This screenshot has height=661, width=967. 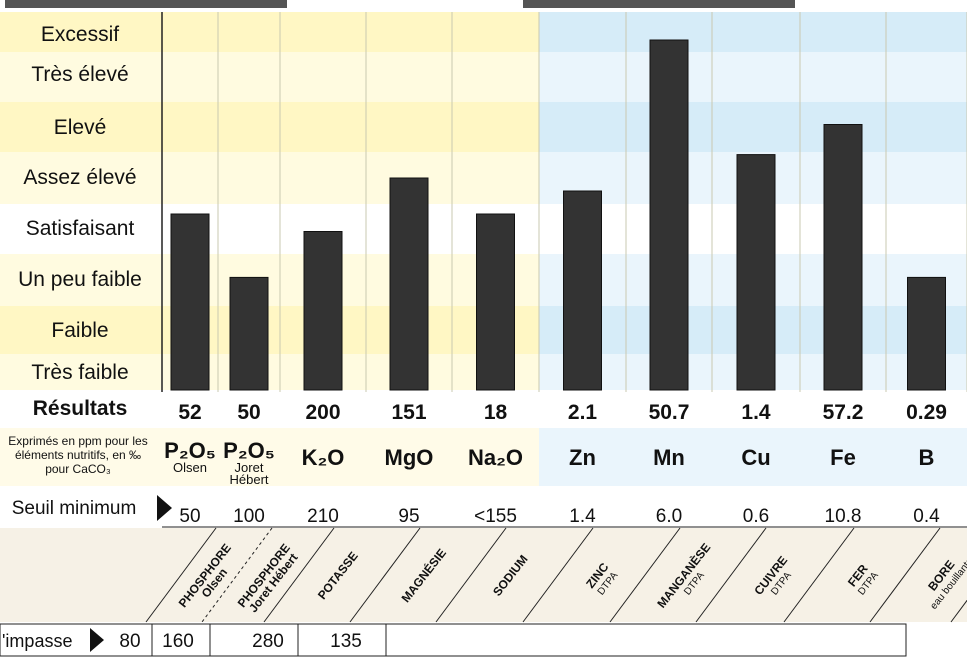 What do you see at coordinates (582, 457) in the screenshot?
I see `element-symbol: Zn` at bounding box center [582, 457].